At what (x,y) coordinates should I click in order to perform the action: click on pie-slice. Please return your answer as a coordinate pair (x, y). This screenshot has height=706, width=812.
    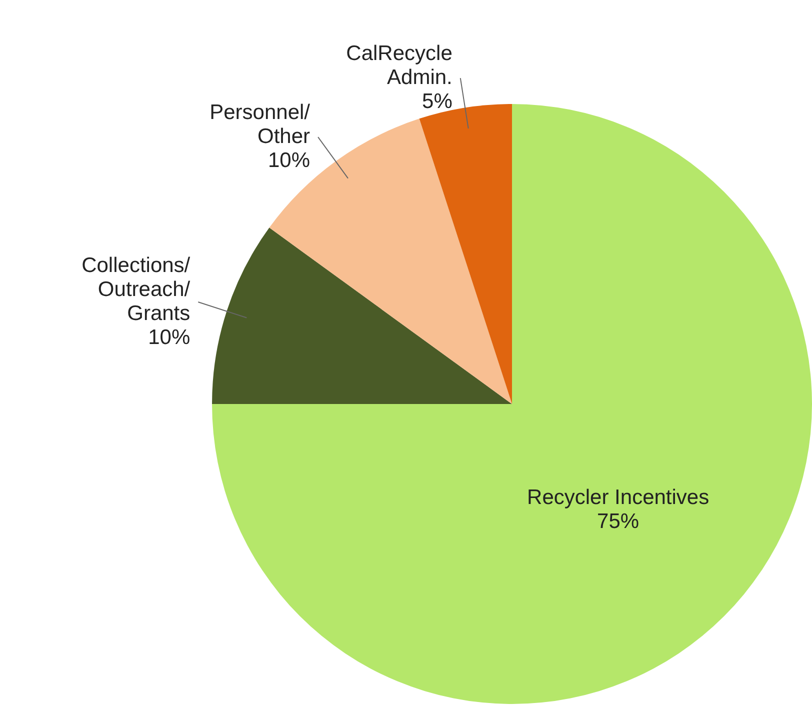
    Looking at the image, I should click on (362, 316).